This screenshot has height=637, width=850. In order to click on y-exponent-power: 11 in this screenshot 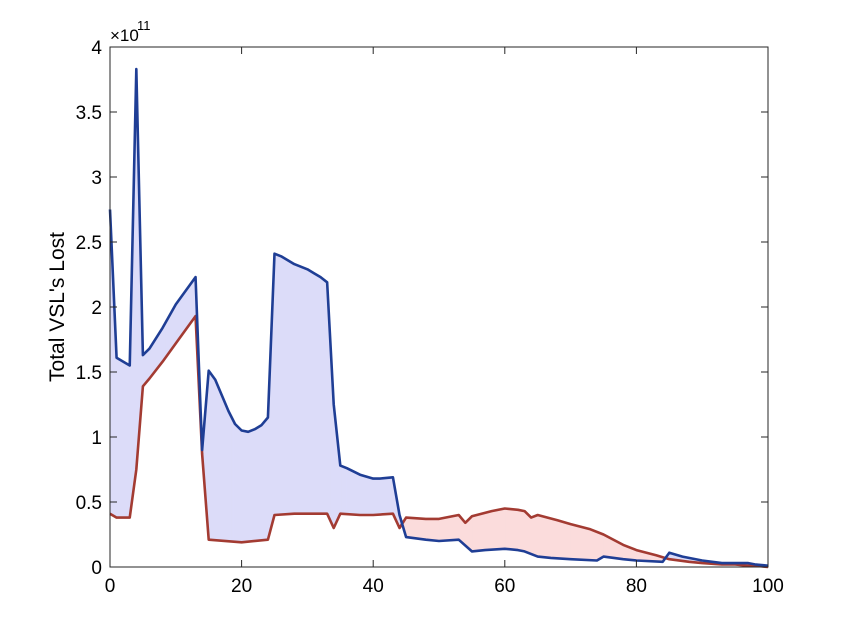, I will do `click(144, 25)`.